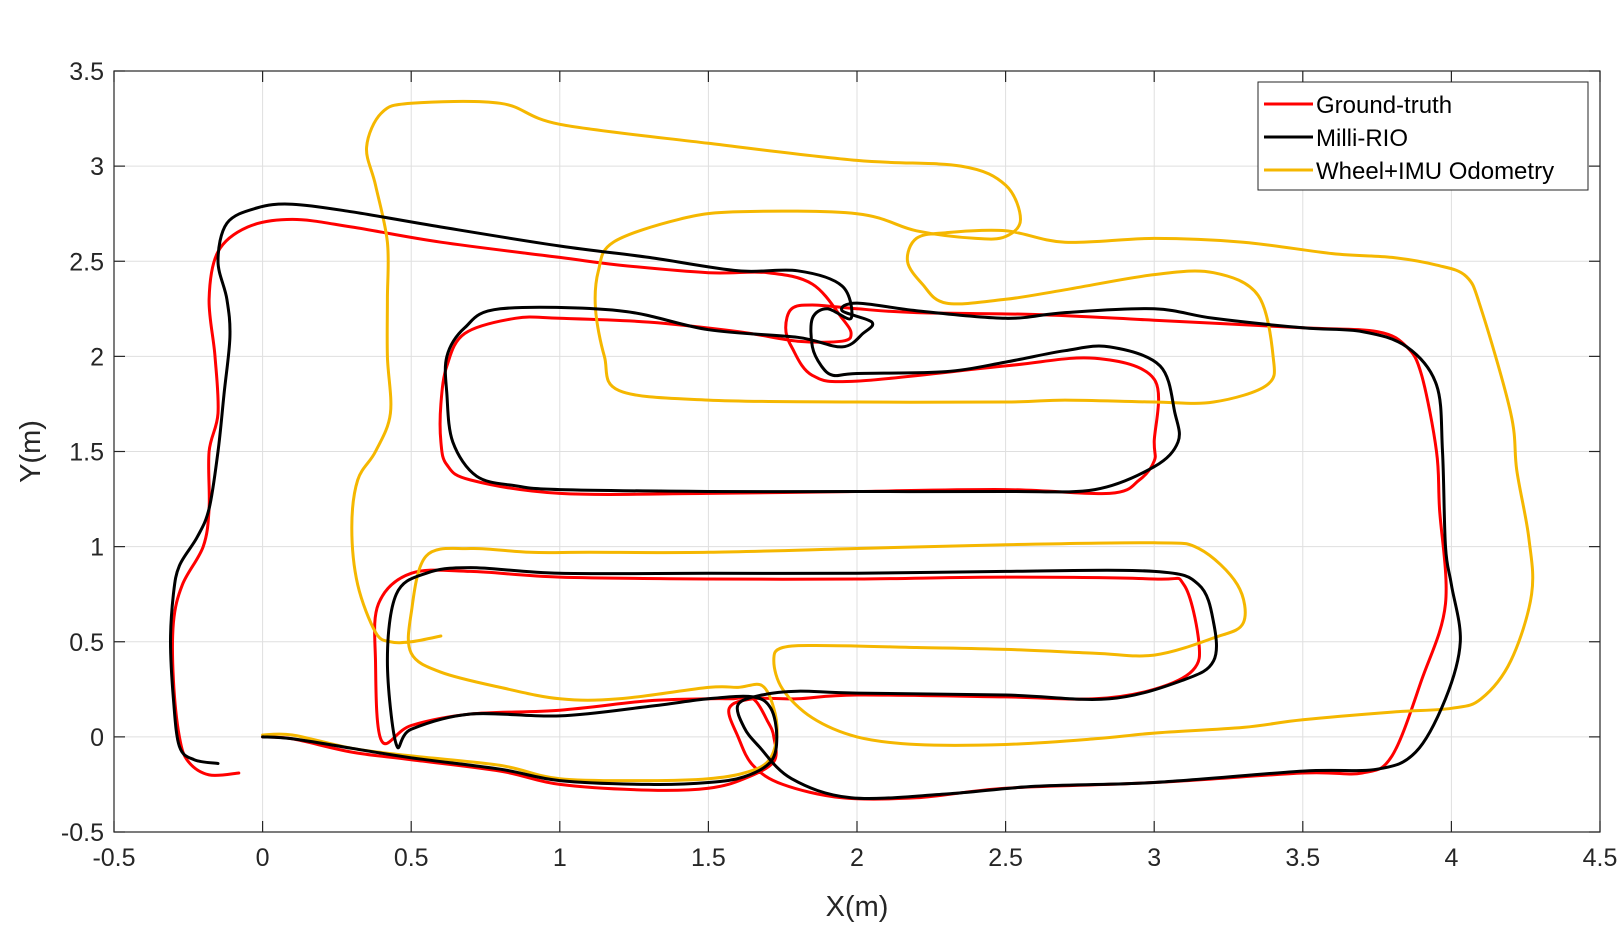  I want to click on x-tick-label: 2.5, so click(1005, 858).